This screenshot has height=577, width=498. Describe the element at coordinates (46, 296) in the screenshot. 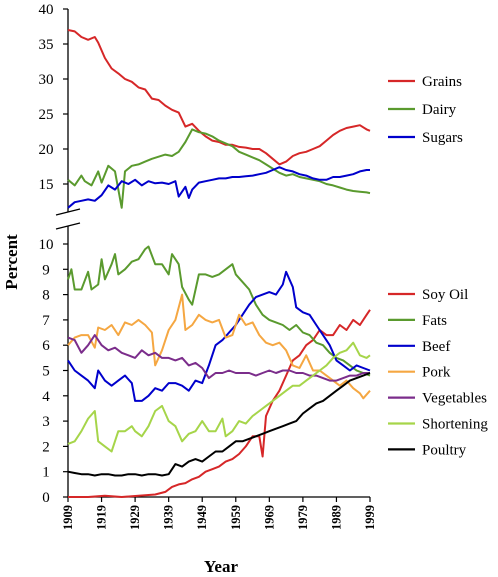

I see `lower-y-tick-label: 8` at that location.